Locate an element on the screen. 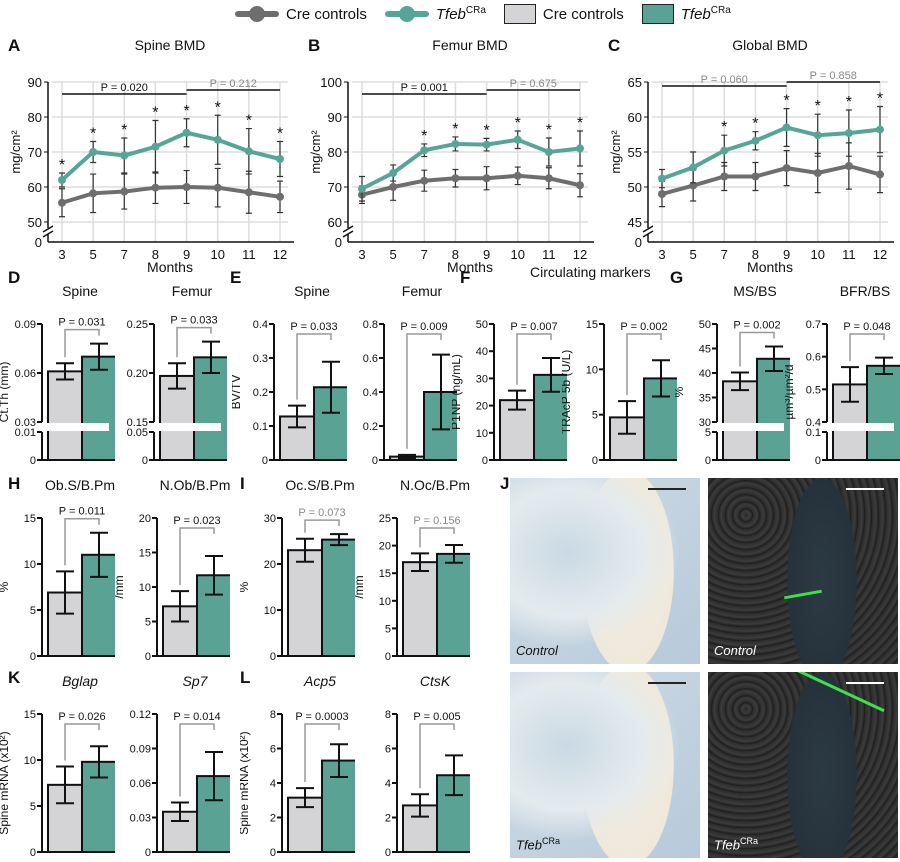 The height and width of the screenshot is (862, 900). y-tick-label: 8 is located at coordinates (388, 715).